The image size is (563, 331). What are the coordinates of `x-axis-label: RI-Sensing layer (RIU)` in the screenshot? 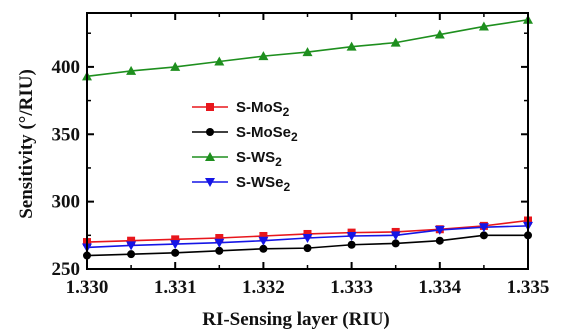 It's located at (296, 319).